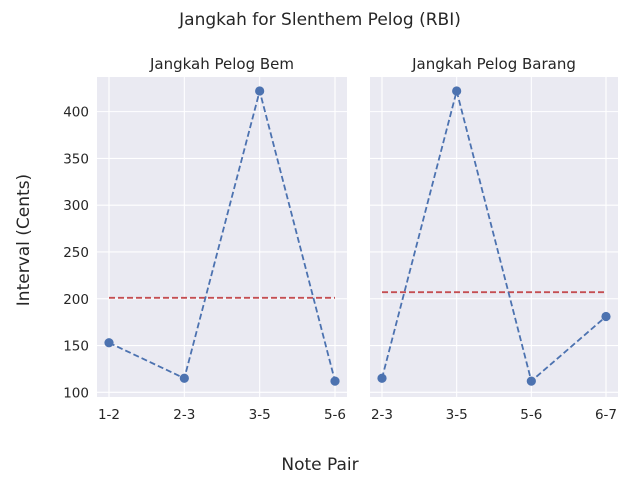  I want to click on subplot-title: Jangkah Pelog Bem, so click(221, 64).